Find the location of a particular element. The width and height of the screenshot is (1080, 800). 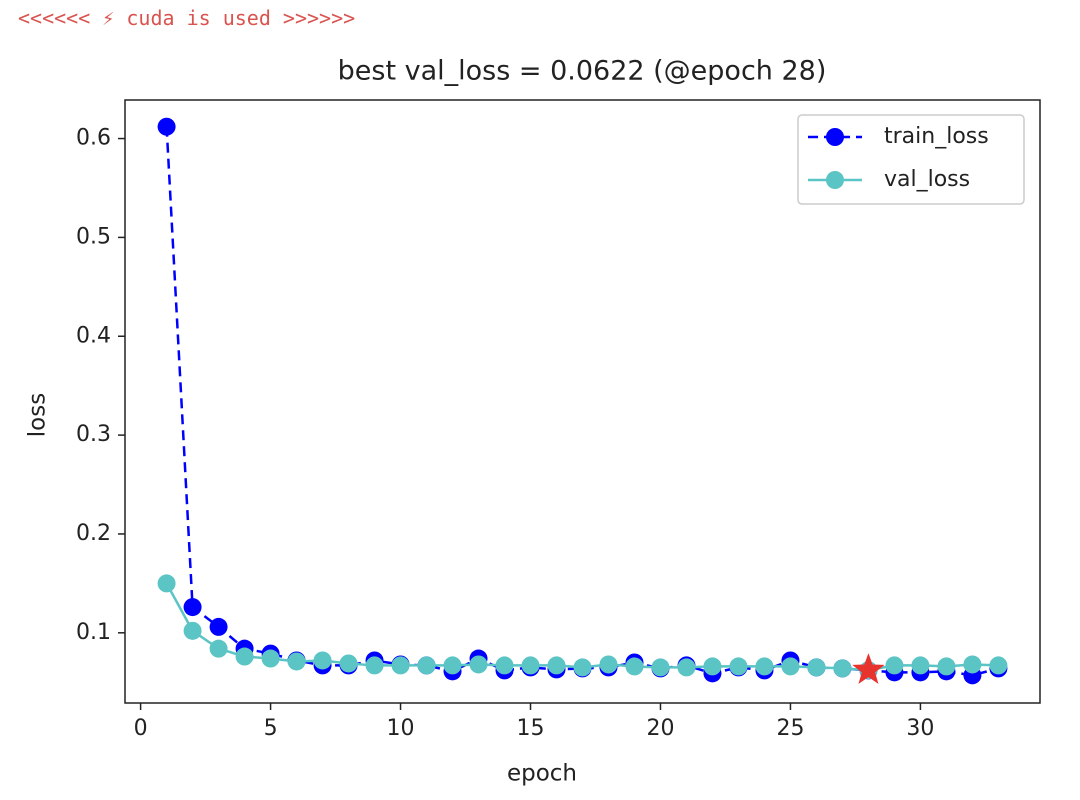

y-tick-label: 0.6 is located at coordinates (93, 138).